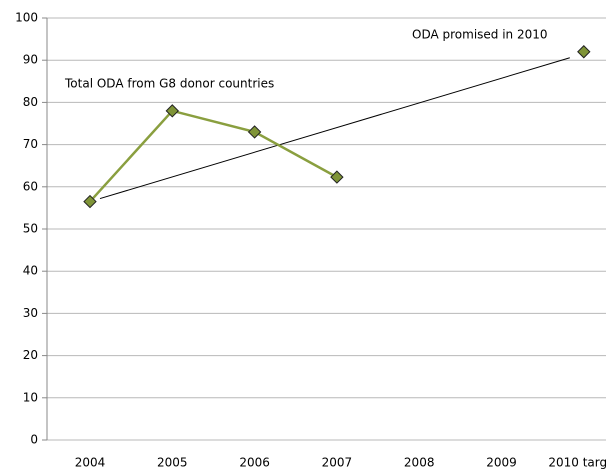 The image size is (606, 470). I want to click on x-tick-label: 2008, so click(419, 463).